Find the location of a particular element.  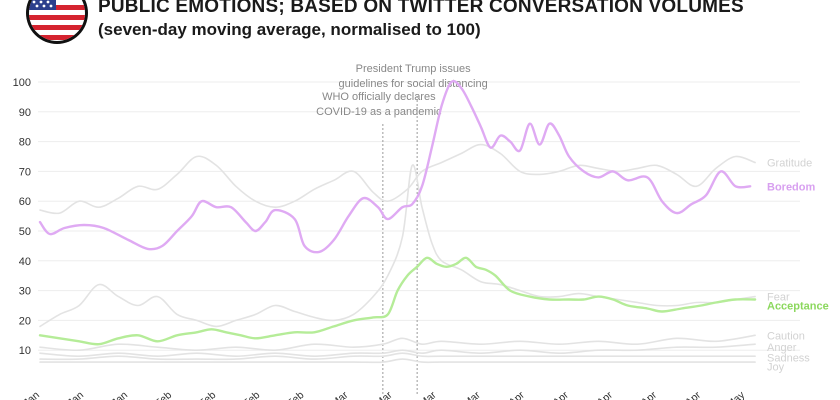

y-tick-label: 30 is located at coordinates (25, 292).